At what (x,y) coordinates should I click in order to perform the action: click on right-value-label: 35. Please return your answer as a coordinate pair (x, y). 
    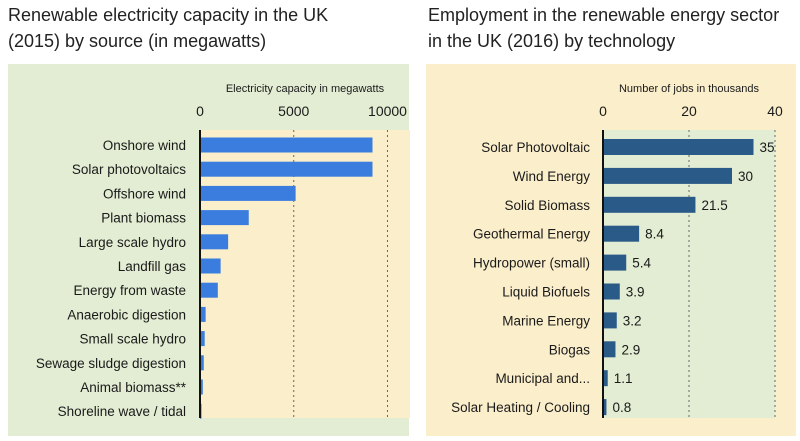
    Looking at the image, I should click on (767, 147).